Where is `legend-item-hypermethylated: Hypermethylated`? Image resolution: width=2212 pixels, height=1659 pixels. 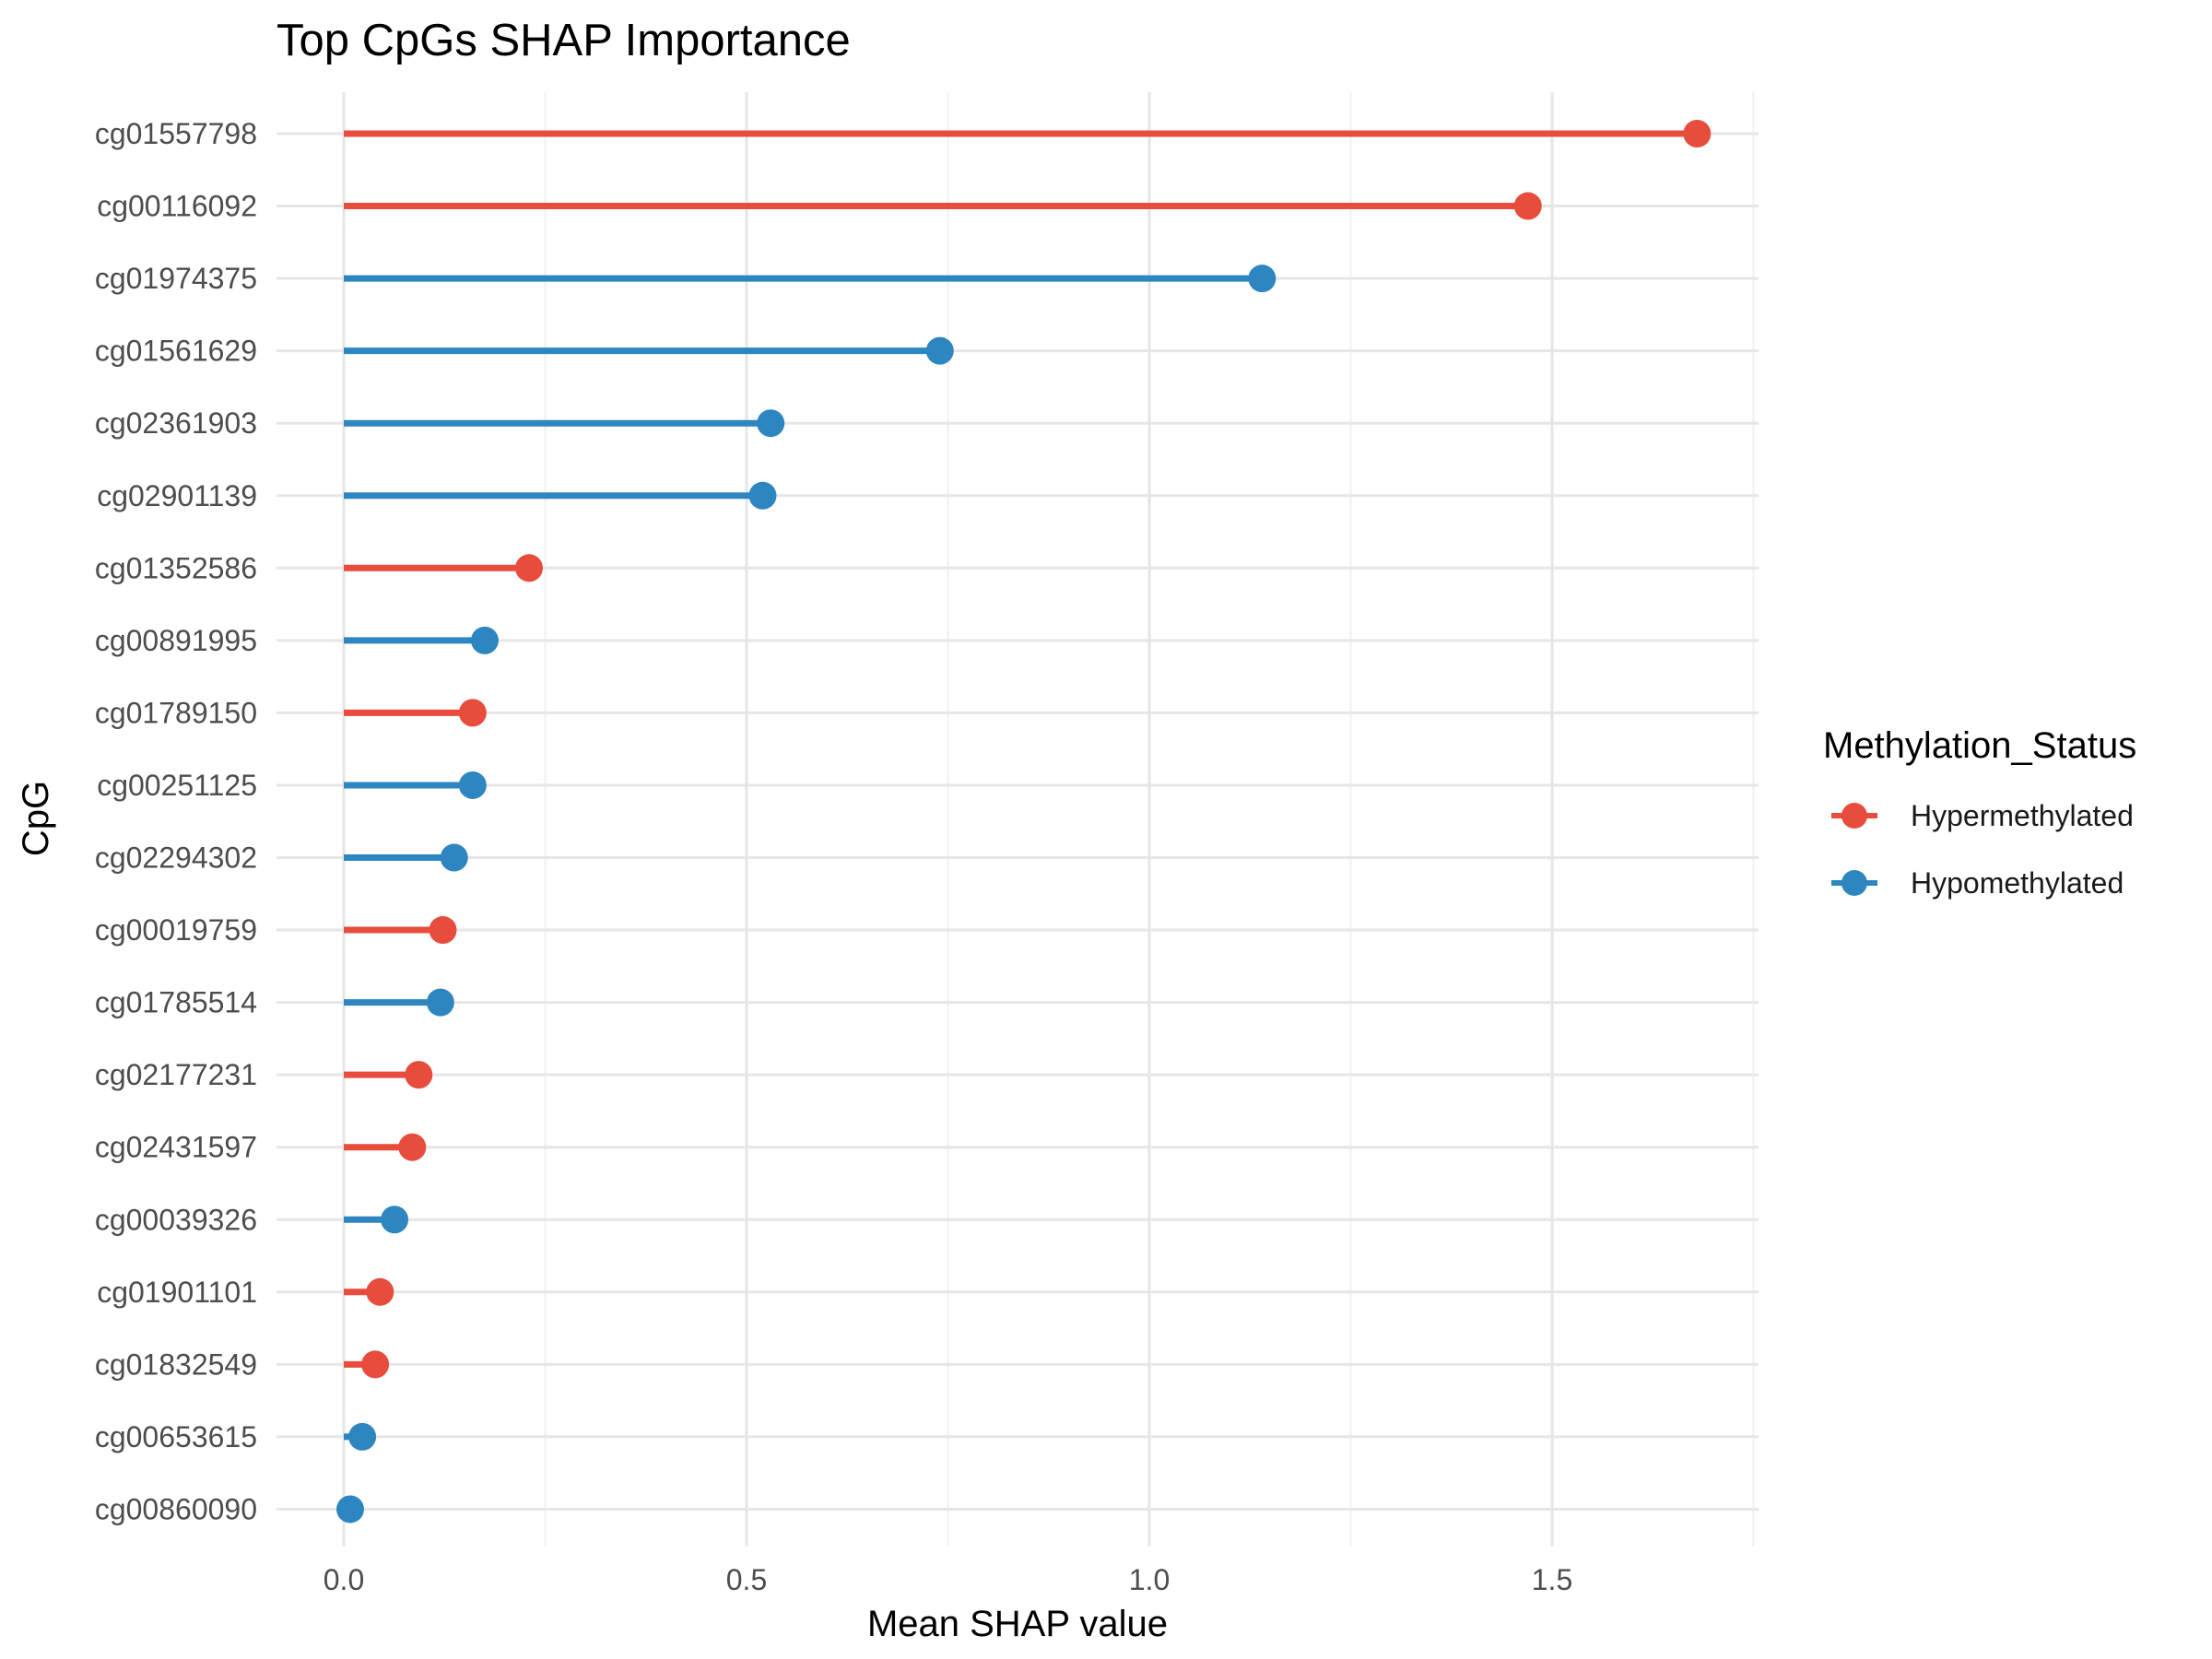
legend-item-hypermethylated: Hypermethylated is located at coordinates (1982, 815).